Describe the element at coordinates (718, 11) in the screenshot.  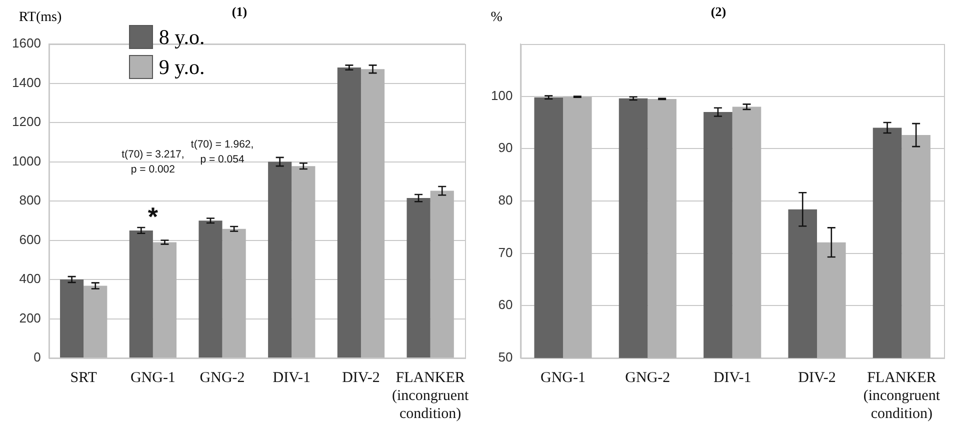
I see `chart-title: (2)` at that location.